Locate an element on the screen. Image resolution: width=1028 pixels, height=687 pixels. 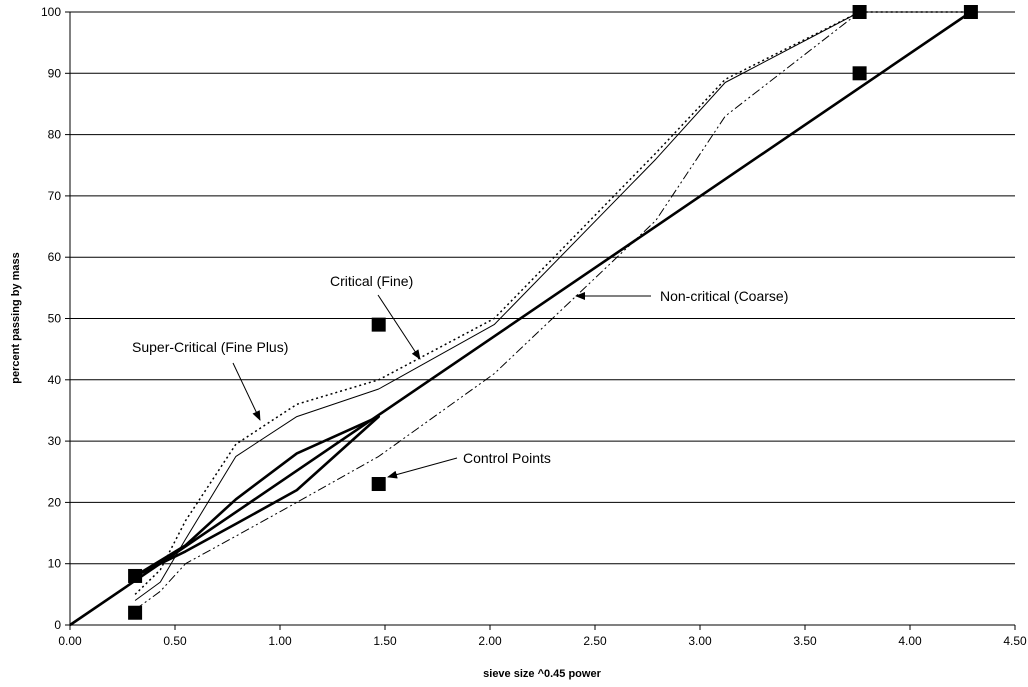
annotation-control-points-arrow is located at coordinates (422, 468).